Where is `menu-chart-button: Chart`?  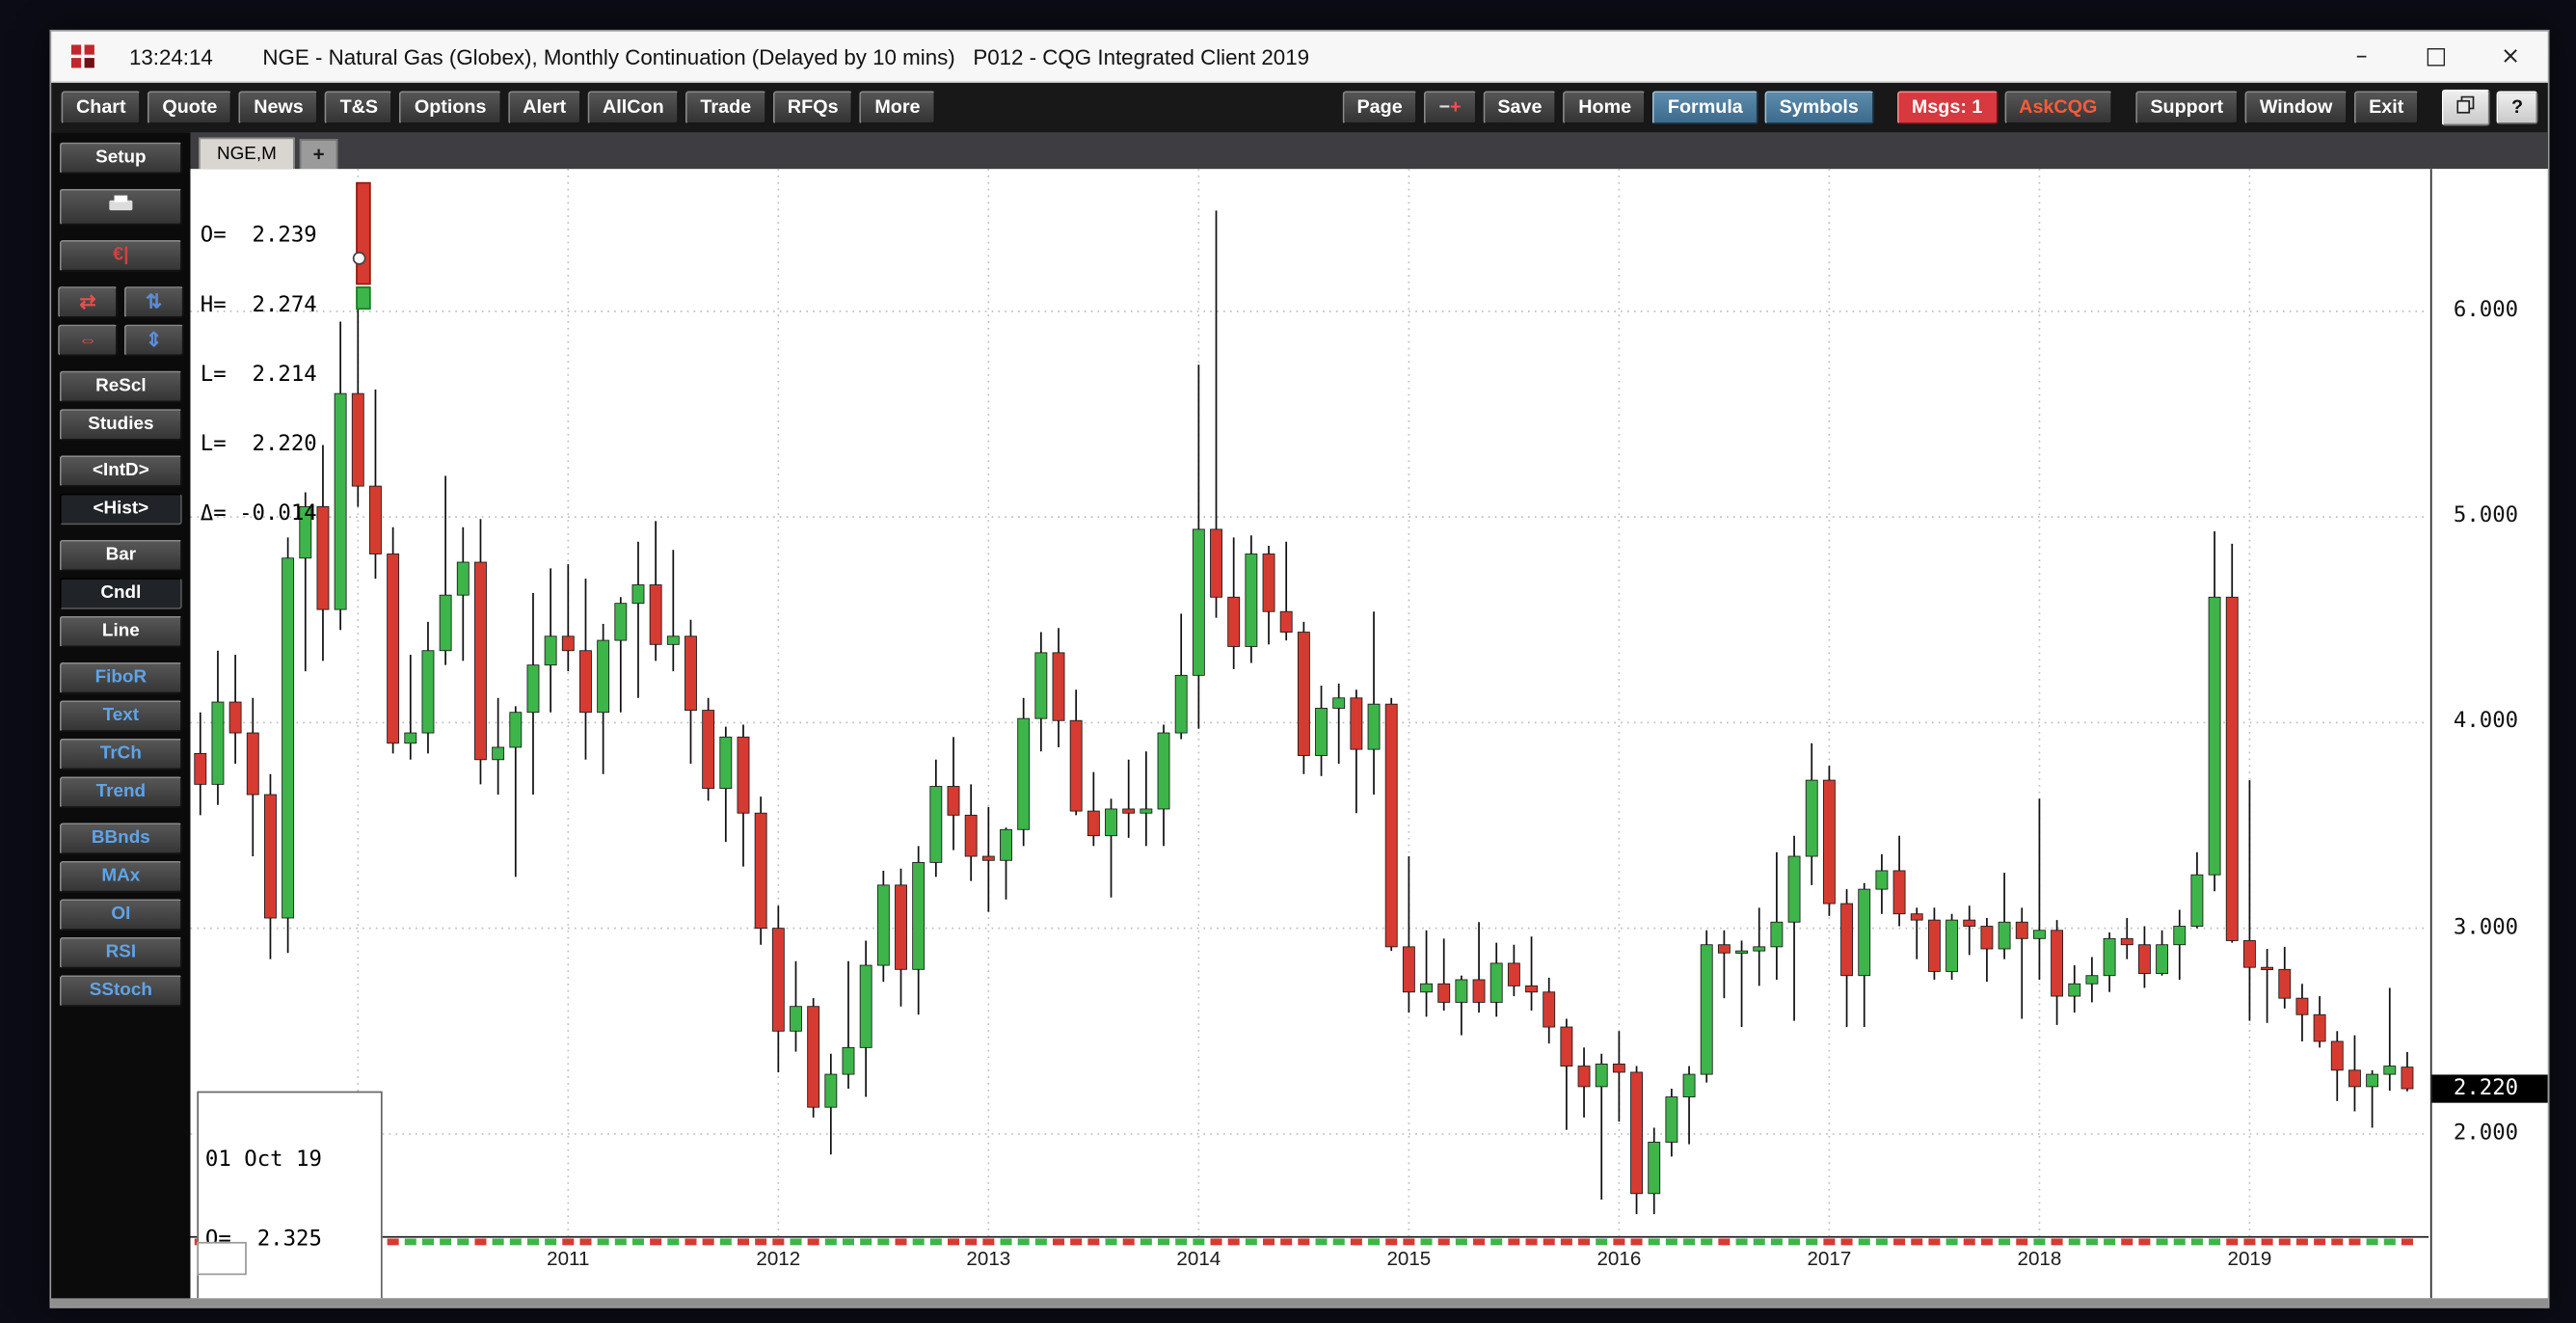
menu-chart-button: Chart is located at coordinates (102, 107).